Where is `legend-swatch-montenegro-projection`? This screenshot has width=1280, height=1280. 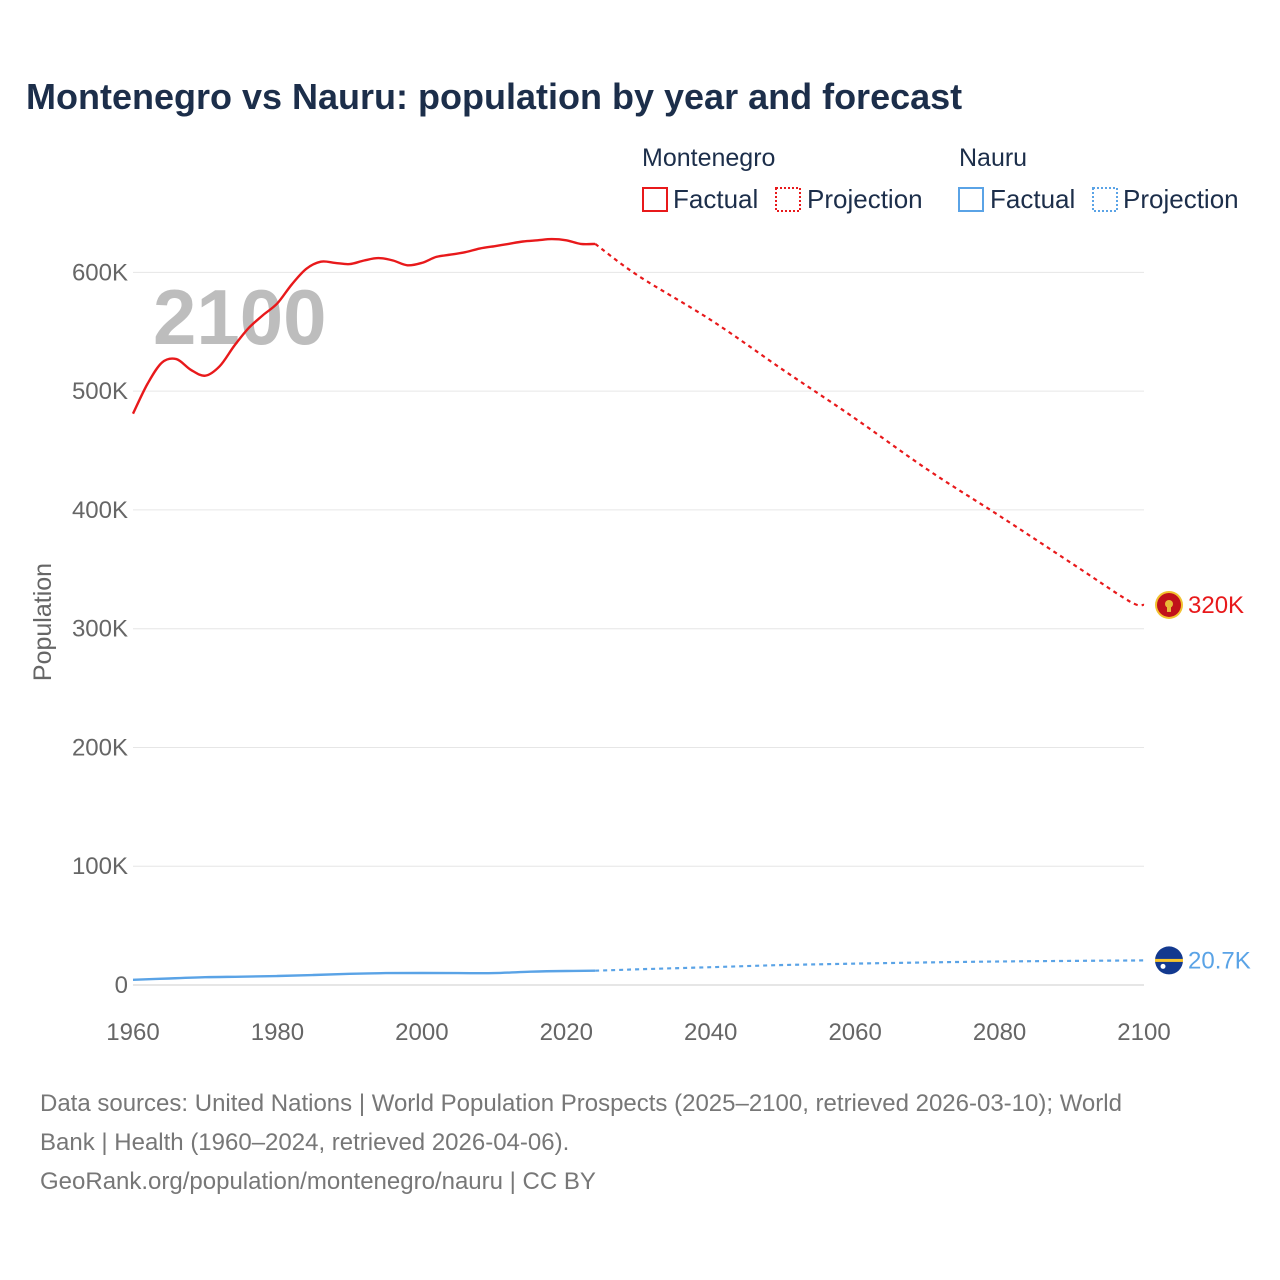
legend-swatch-montenegro-projection is located at coordinates (788, 199).